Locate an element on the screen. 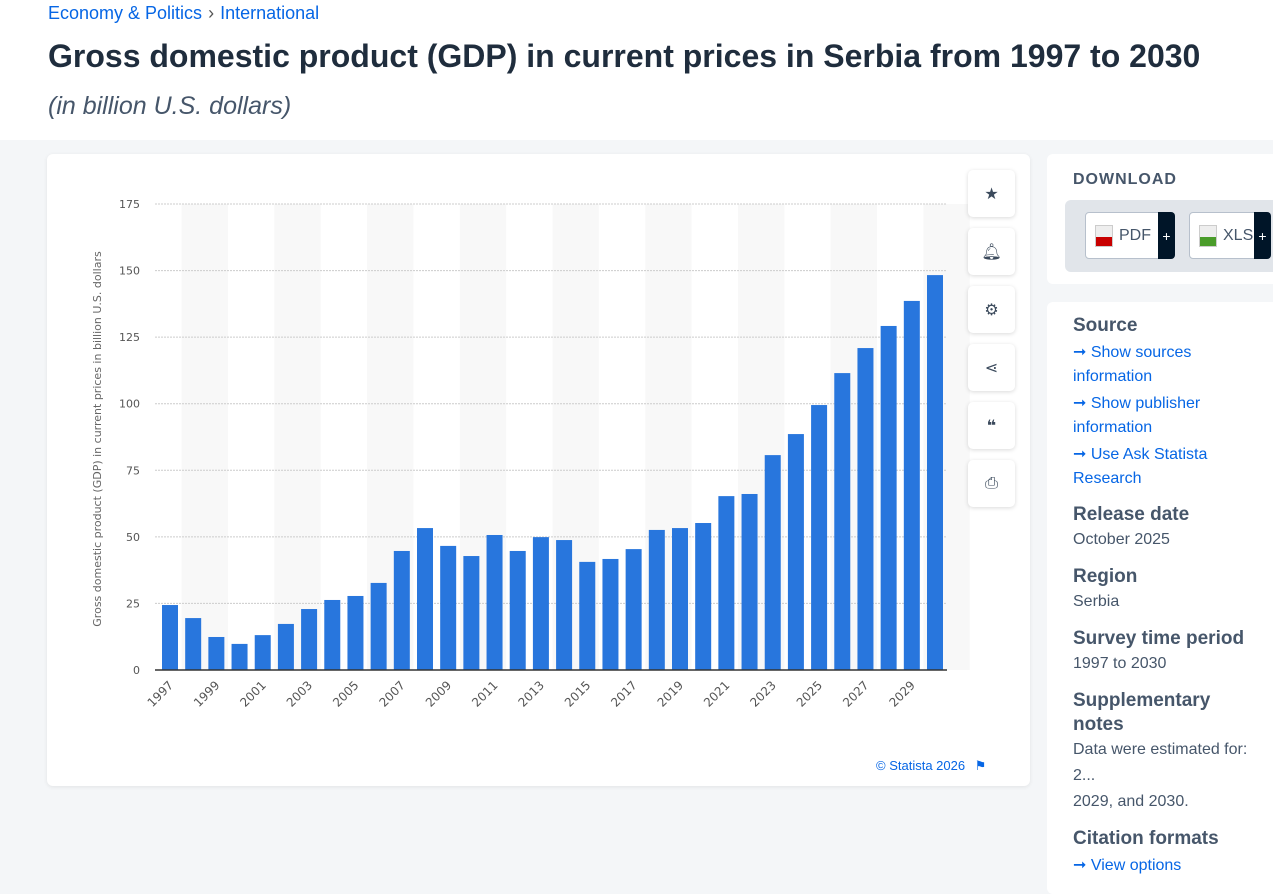 The image size is (1273, 894). credit-text: © Statista 2026 is located at coordinates (921, 765).